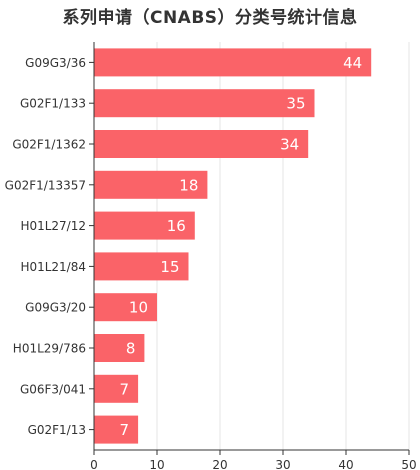  What do you see at coordinates (169, 267) in the screenshot?
I see `data-label: 15` at bounding box center [169, 267].